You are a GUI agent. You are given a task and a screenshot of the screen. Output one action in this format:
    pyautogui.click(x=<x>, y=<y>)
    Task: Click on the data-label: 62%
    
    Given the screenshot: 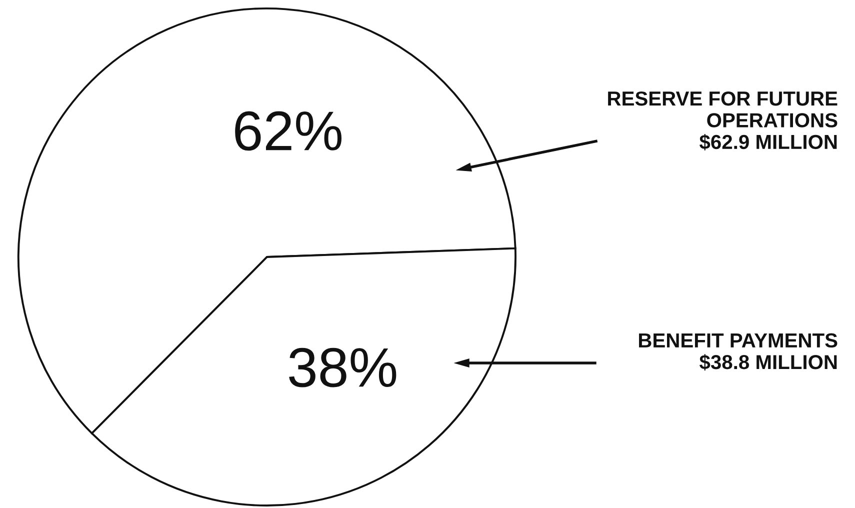 What is the action you would take?
    pyautogui.click(x=288, y=131)
    